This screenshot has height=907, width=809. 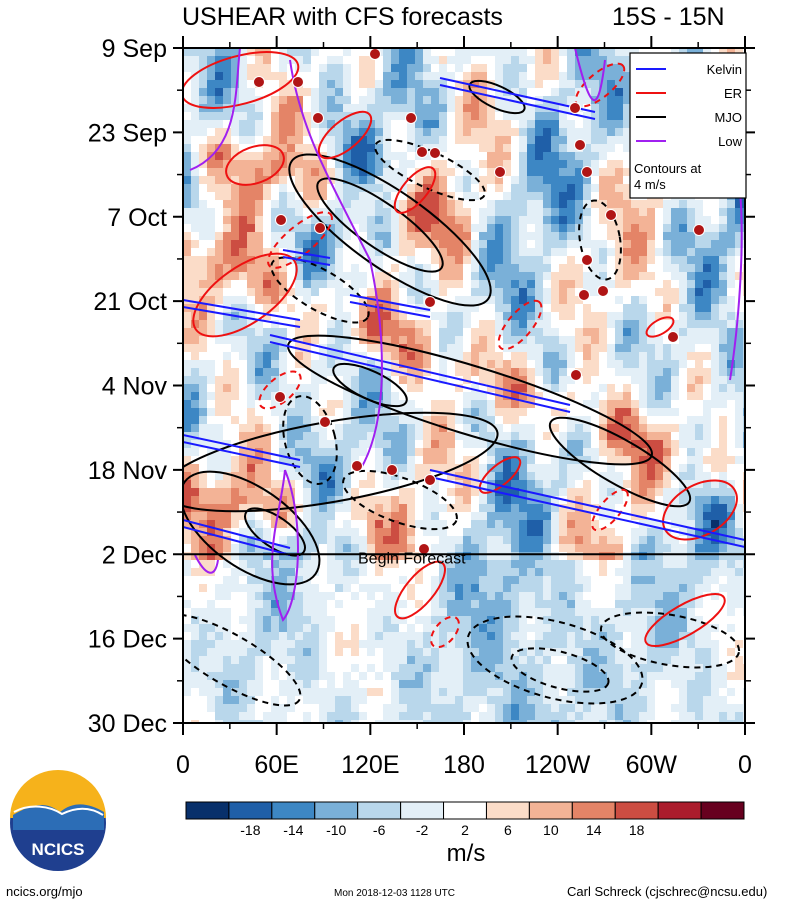 What do you see at coordinates (594, 830) in the screenshot?
I see `colorbar-tick-label: 14` at bounding box center [594, 830].